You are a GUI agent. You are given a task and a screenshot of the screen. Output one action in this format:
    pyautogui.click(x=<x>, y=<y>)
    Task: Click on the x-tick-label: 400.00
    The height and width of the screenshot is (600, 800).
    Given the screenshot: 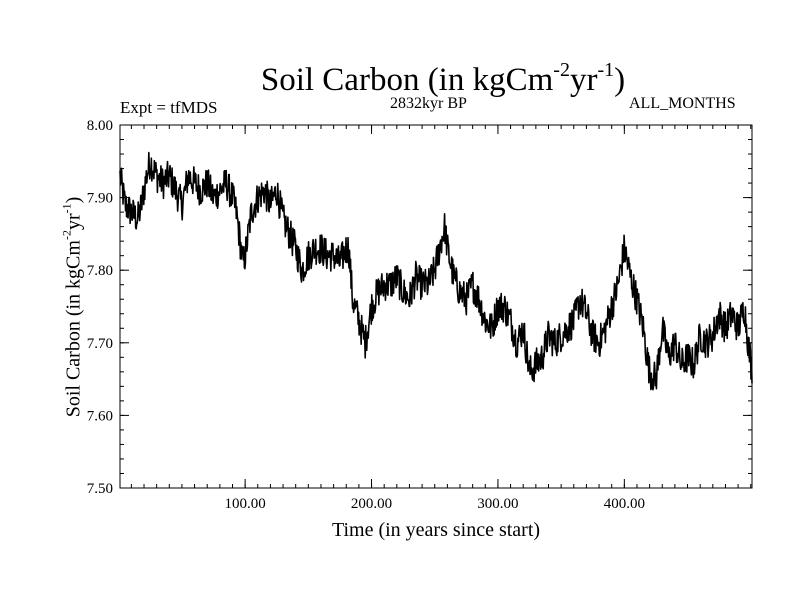 What is the action you would take?
    pyautogui.click(x=624, y=504)
    